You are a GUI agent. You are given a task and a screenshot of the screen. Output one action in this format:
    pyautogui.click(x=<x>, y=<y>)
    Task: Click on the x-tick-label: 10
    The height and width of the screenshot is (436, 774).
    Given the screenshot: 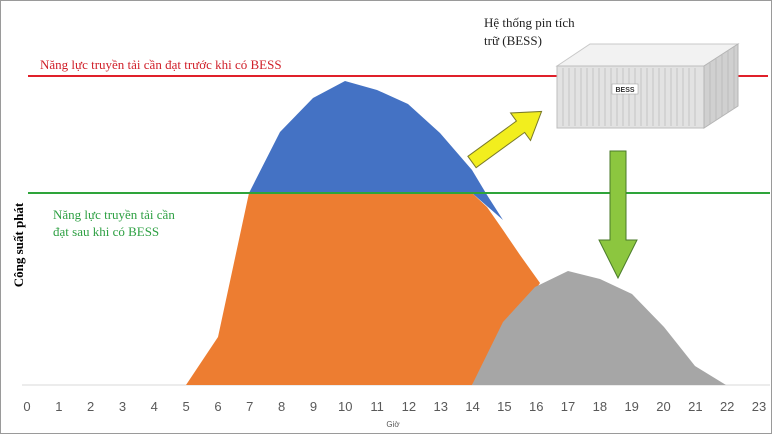 What is the action you would take?
    pyautogui.click(x=345, y=406)
    